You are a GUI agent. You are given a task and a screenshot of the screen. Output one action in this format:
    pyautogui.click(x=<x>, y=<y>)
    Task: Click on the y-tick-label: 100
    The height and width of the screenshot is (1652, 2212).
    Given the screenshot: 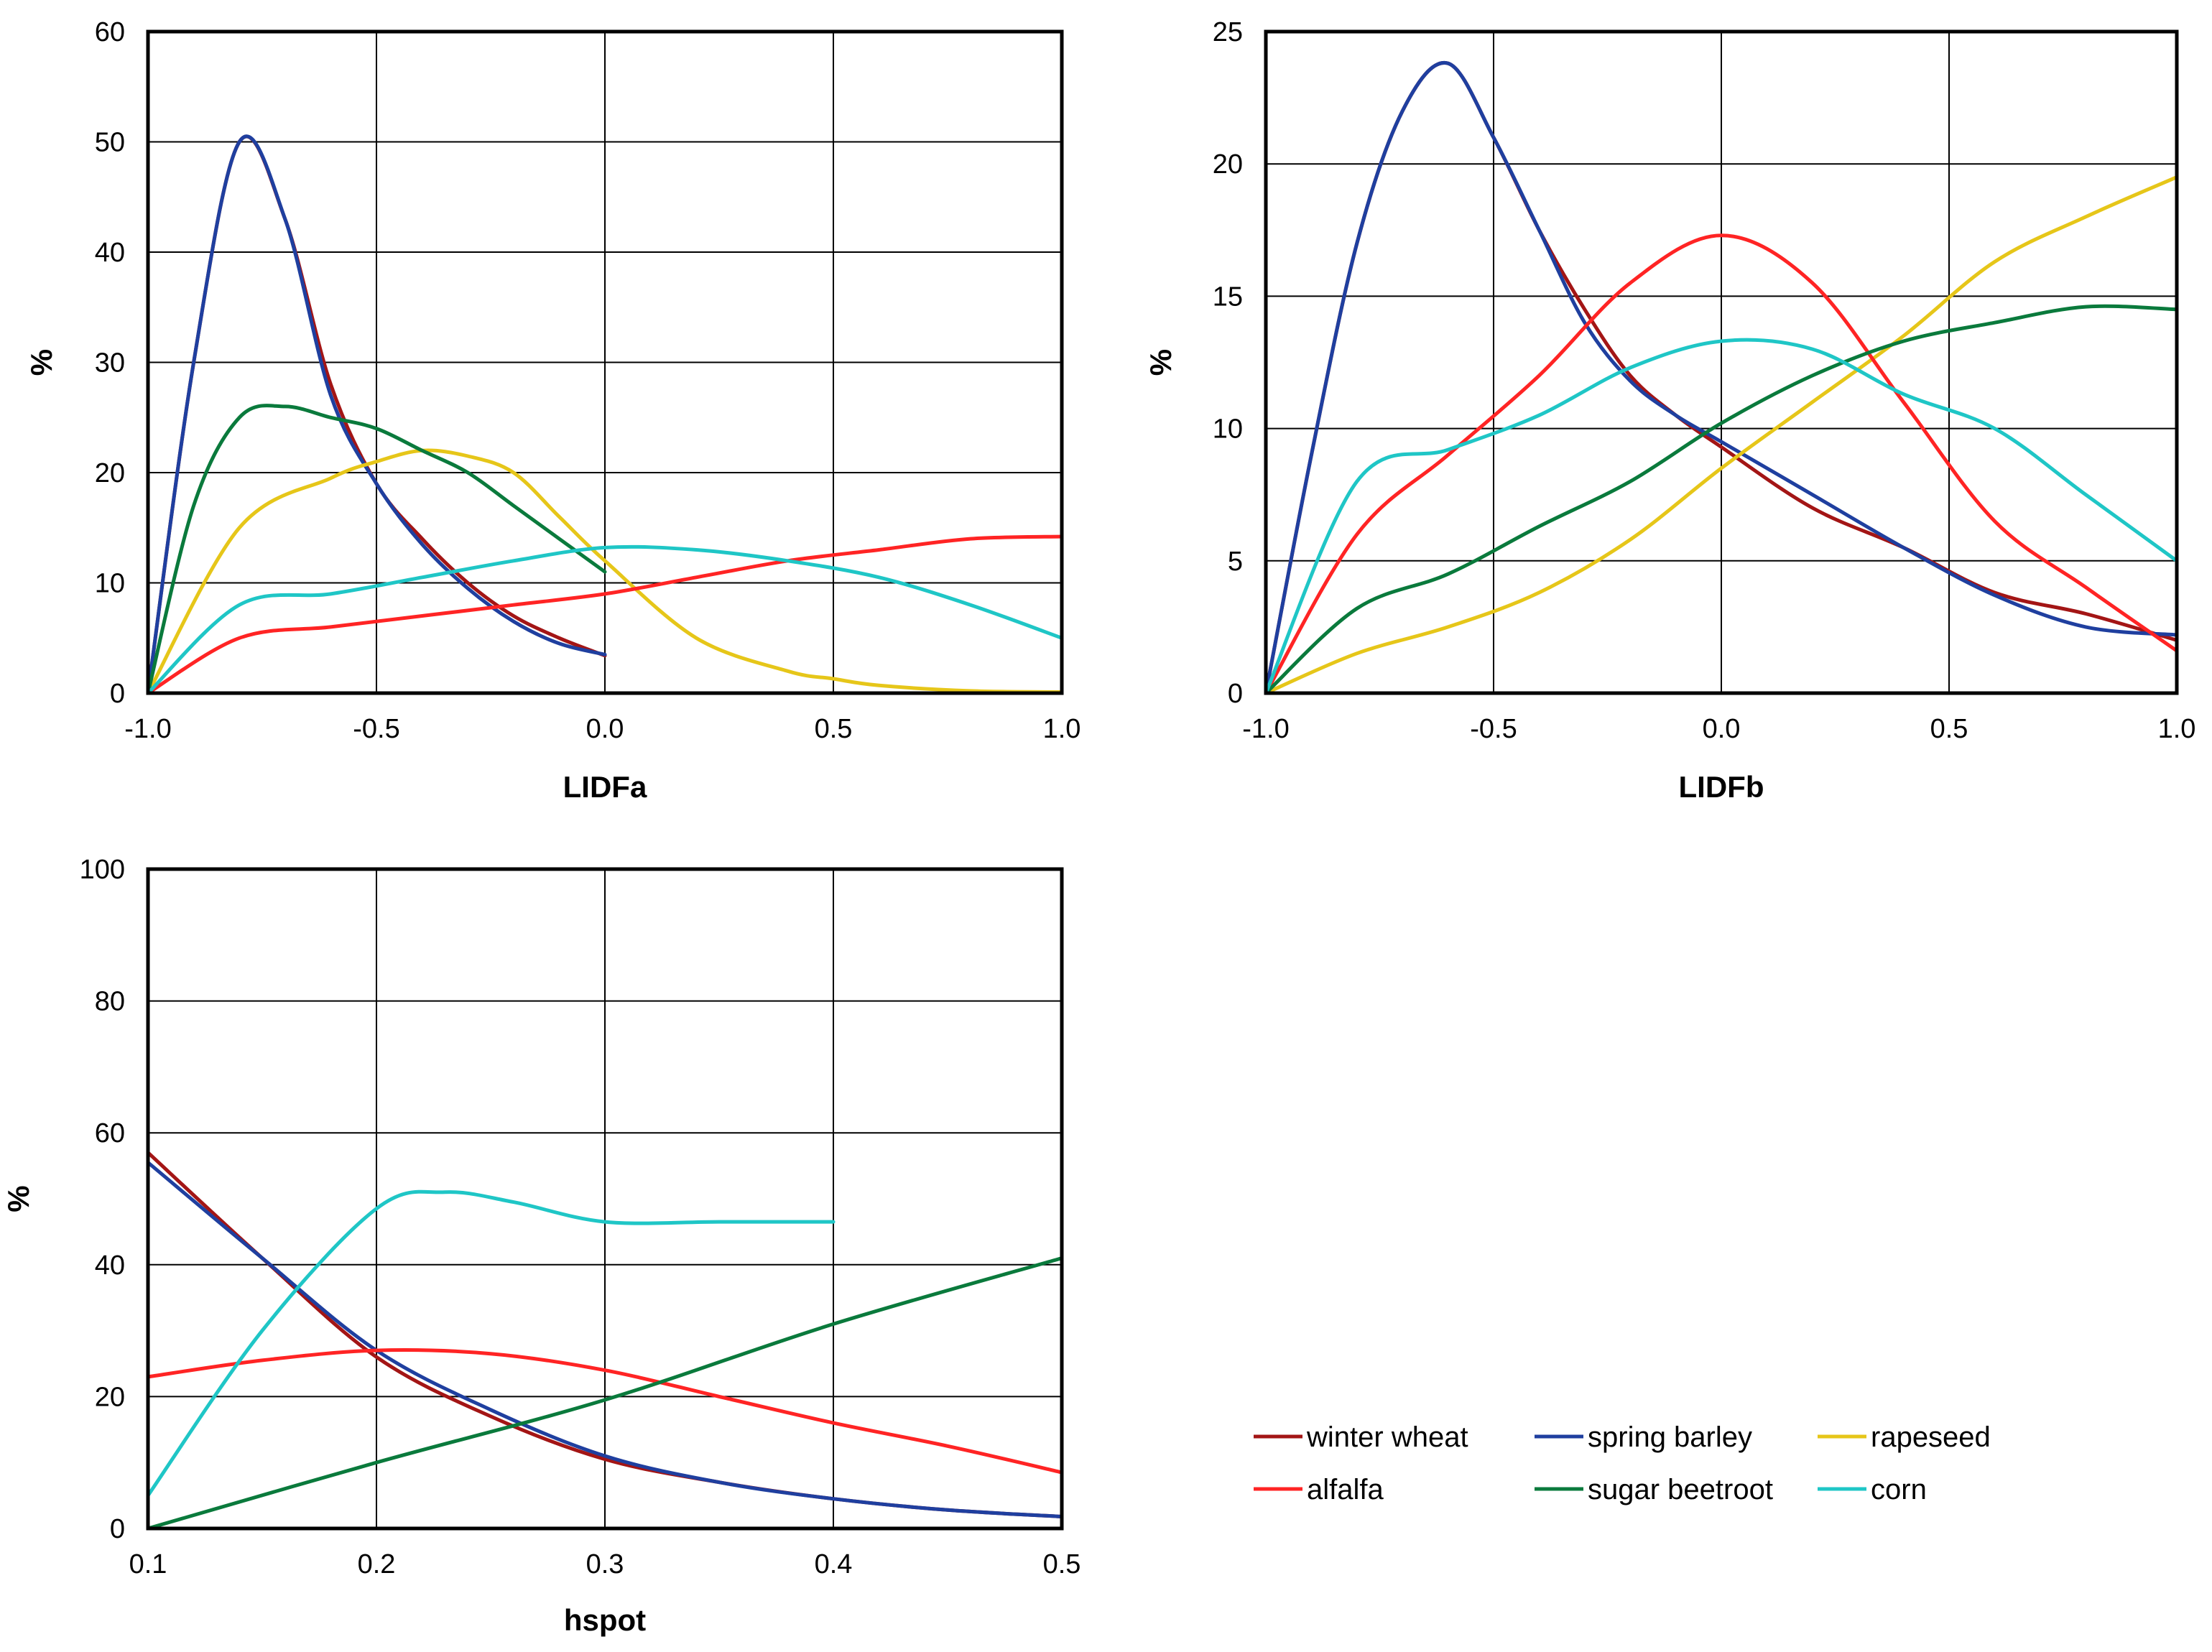 What is the action you would take?
    pyautogui.click(x=102, y=870)
    